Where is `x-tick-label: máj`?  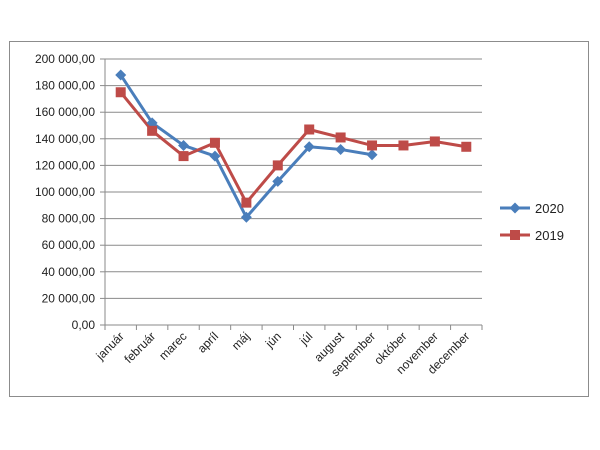 x-tick-label: máj is located at coordinates (241, 341).